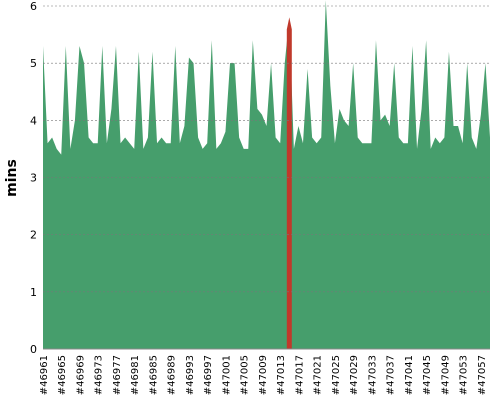 Image resolution: width=500 pixels, height=400 pixels. Describe the element at coordinates (33, 6) in the screenshot. I see `y-tick-label: 6` at that location.